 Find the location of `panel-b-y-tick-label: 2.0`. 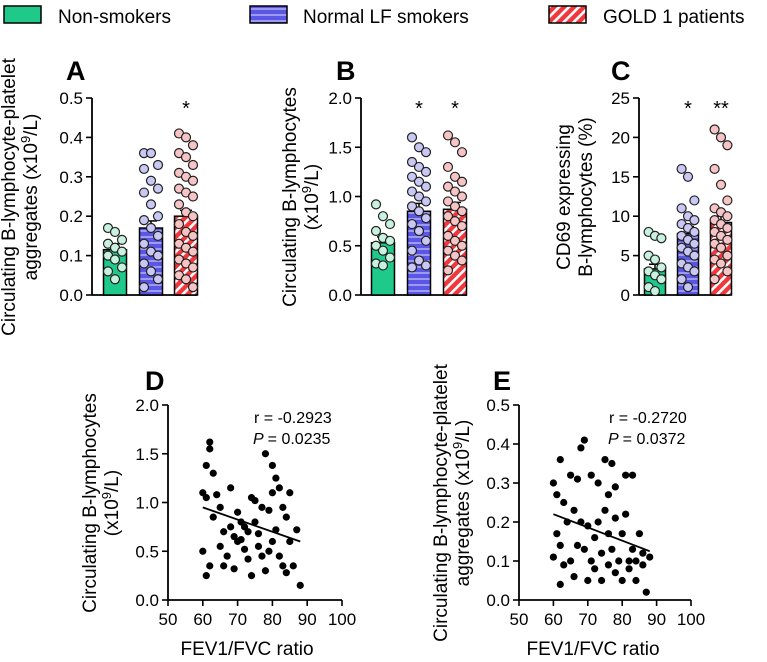

panel-b-y-tick-label: 2.0 is located at coordinates (340, 98).